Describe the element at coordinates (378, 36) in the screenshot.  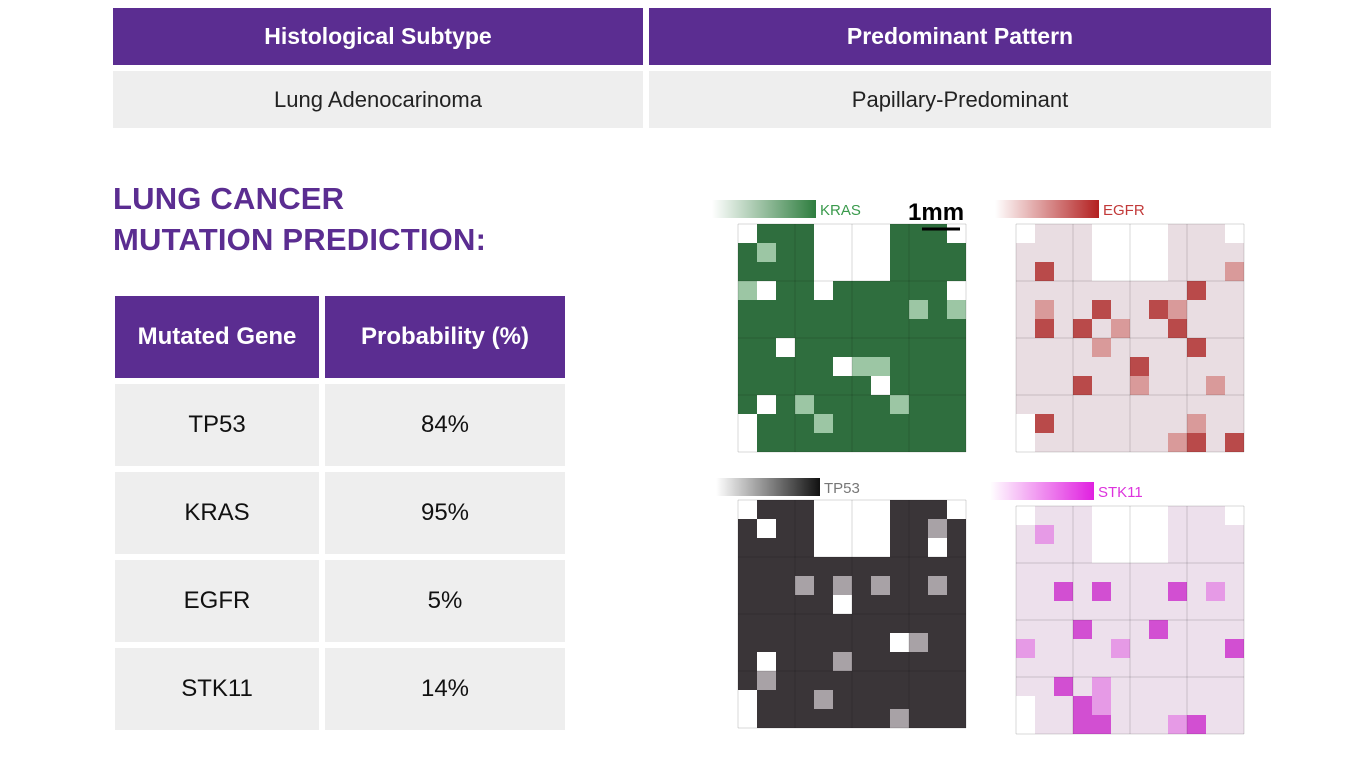
I see `header-histological-subtype: Histological Subtype` at that location.